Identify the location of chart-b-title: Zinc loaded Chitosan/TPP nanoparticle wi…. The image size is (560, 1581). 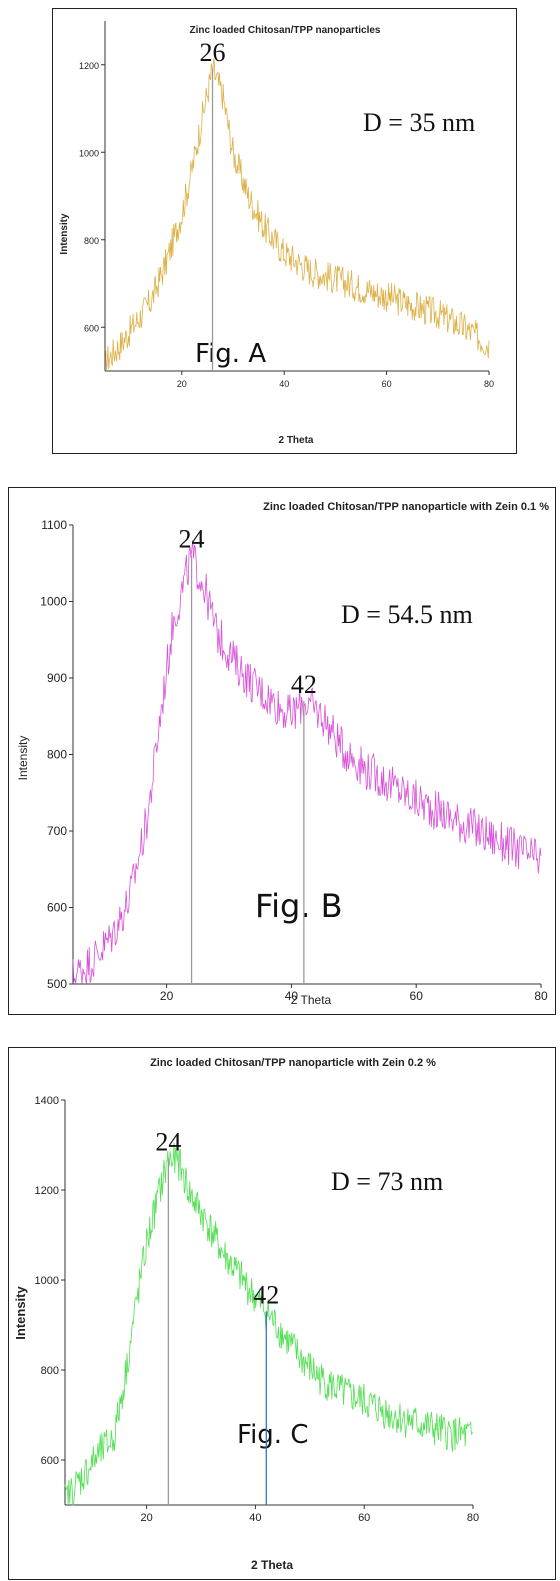
(406, 507).